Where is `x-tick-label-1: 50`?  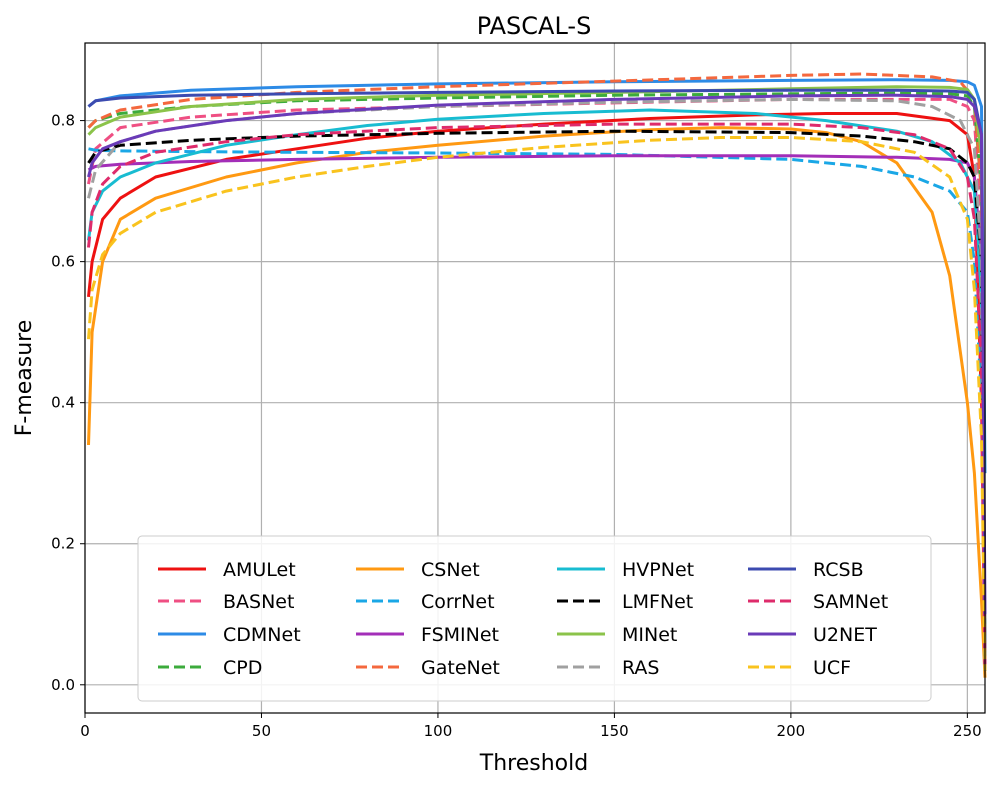 x-tick-label-1: 50 is located at coordinates (261, 731).